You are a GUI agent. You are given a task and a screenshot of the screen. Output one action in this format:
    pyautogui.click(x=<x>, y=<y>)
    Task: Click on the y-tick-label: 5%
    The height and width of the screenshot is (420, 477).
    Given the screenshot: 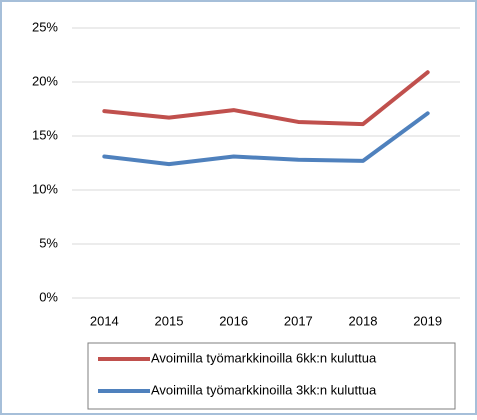 What is the action you would take?
    pyautogui.click(x=48, y=242)
    